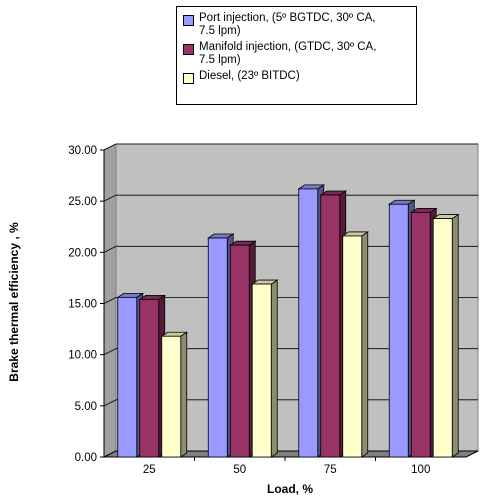  I want to click on y-axis-label: Brake thermal efficiency , %, so click(14, 302).